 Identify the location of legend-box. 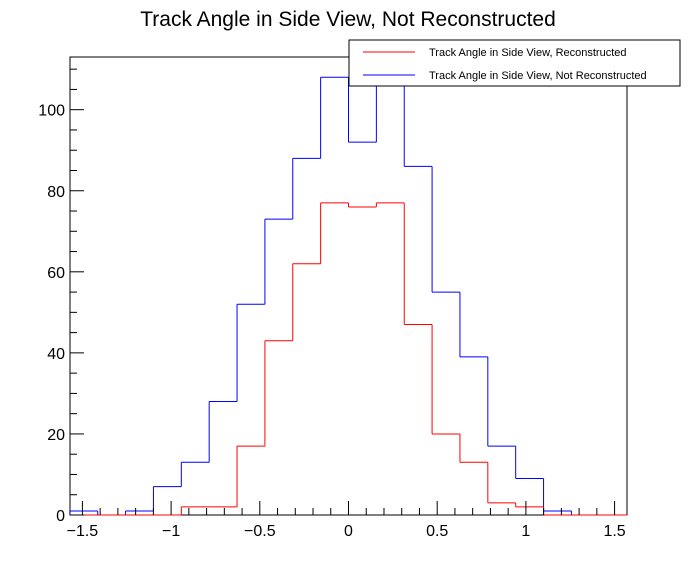
(514, 63).